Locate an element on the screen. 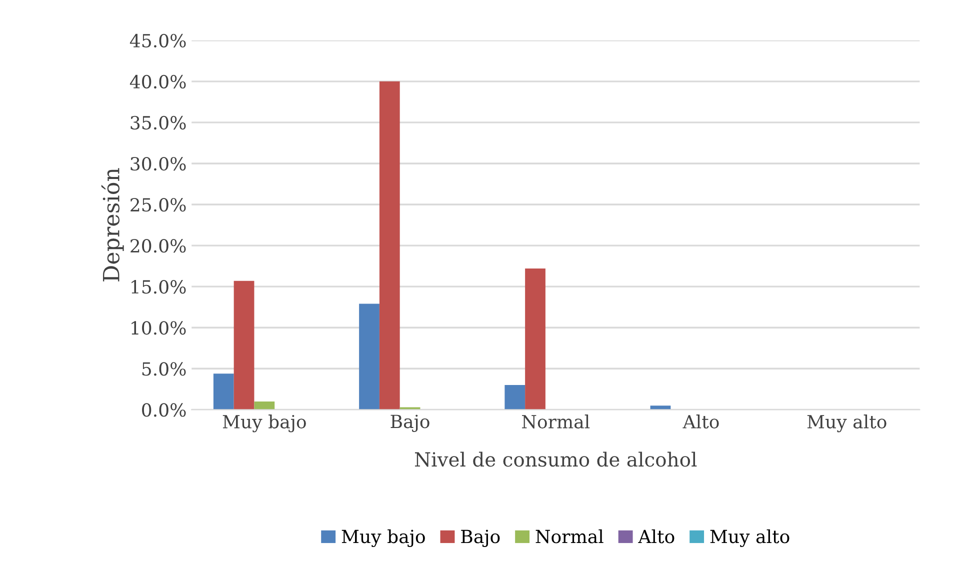 The width and height of the screenshot is (958, 577). y-tick-label: 35.0% is located at coordinates (158, 123).